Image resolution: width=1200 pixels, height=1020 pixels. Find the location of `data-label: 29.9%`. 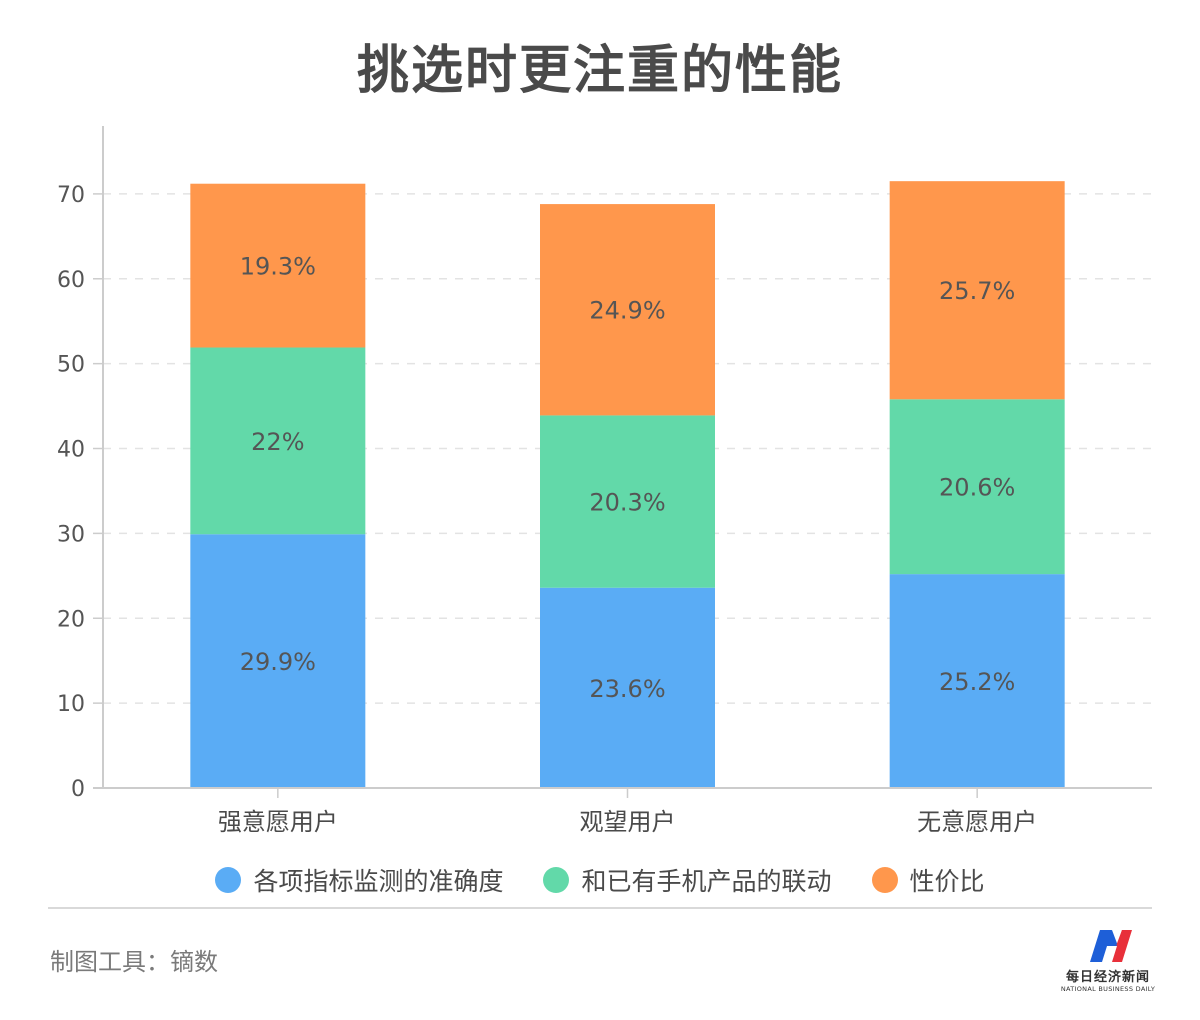

data-label: 29.9% is located at coordinates (278, 662).